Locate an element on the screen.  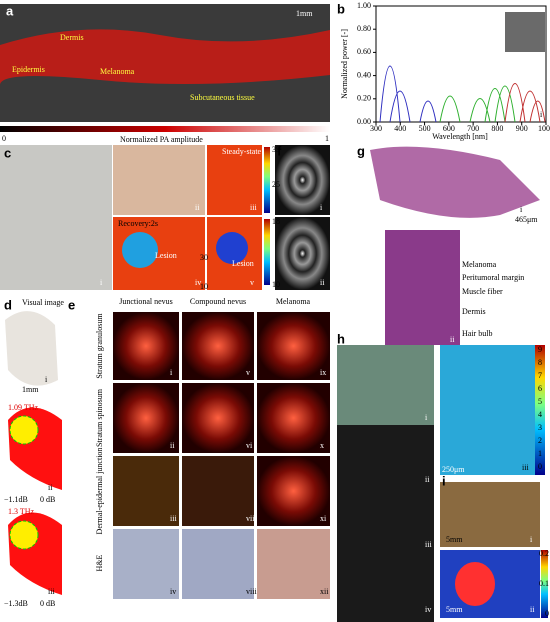
numeral: xi is located at coordinates (323, 518).